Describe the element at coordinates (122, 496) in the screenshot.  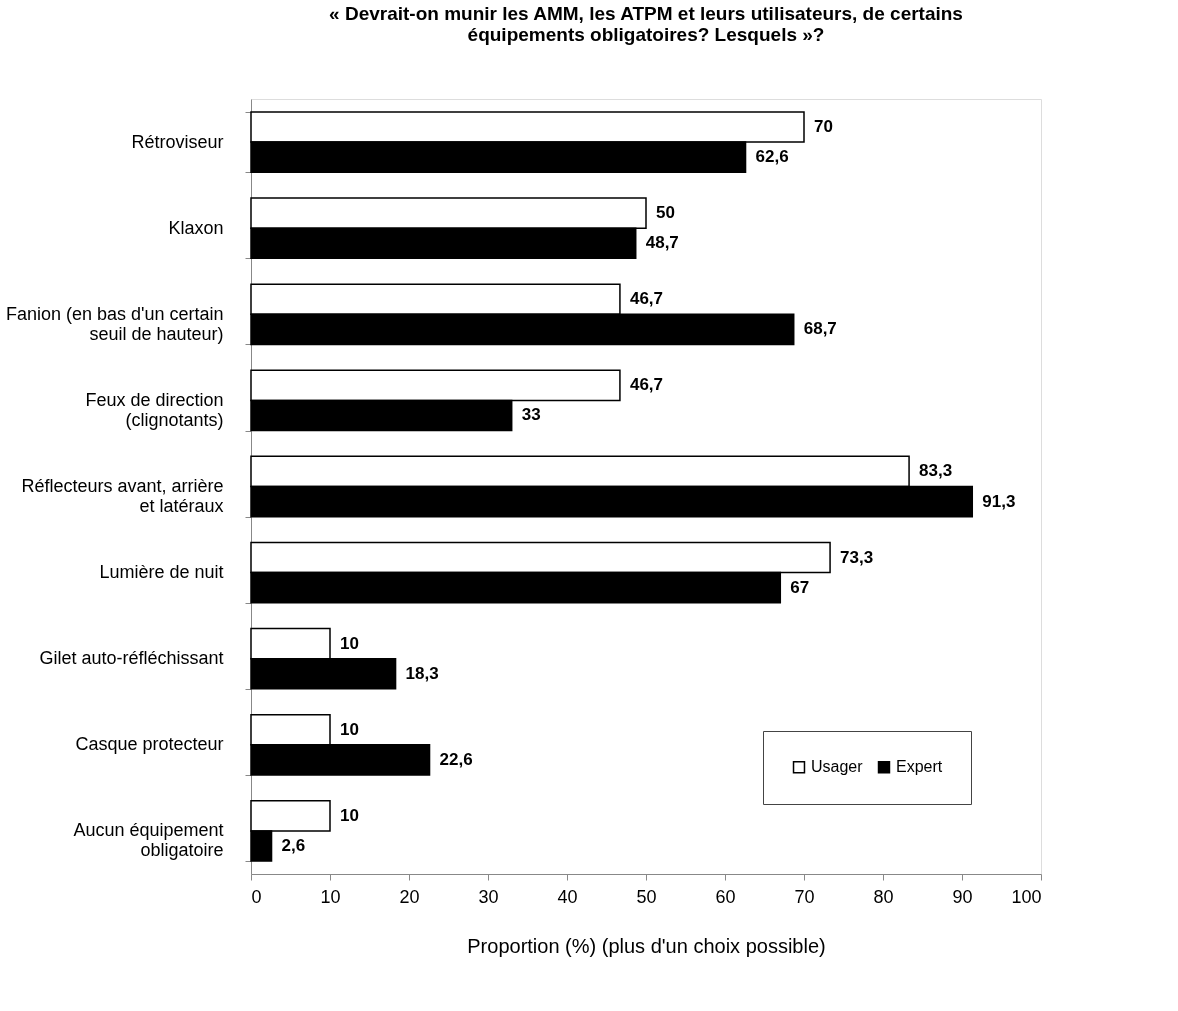
I see `y-tick-label: Réflecteurs avant, arrière et latéraux` at that location.